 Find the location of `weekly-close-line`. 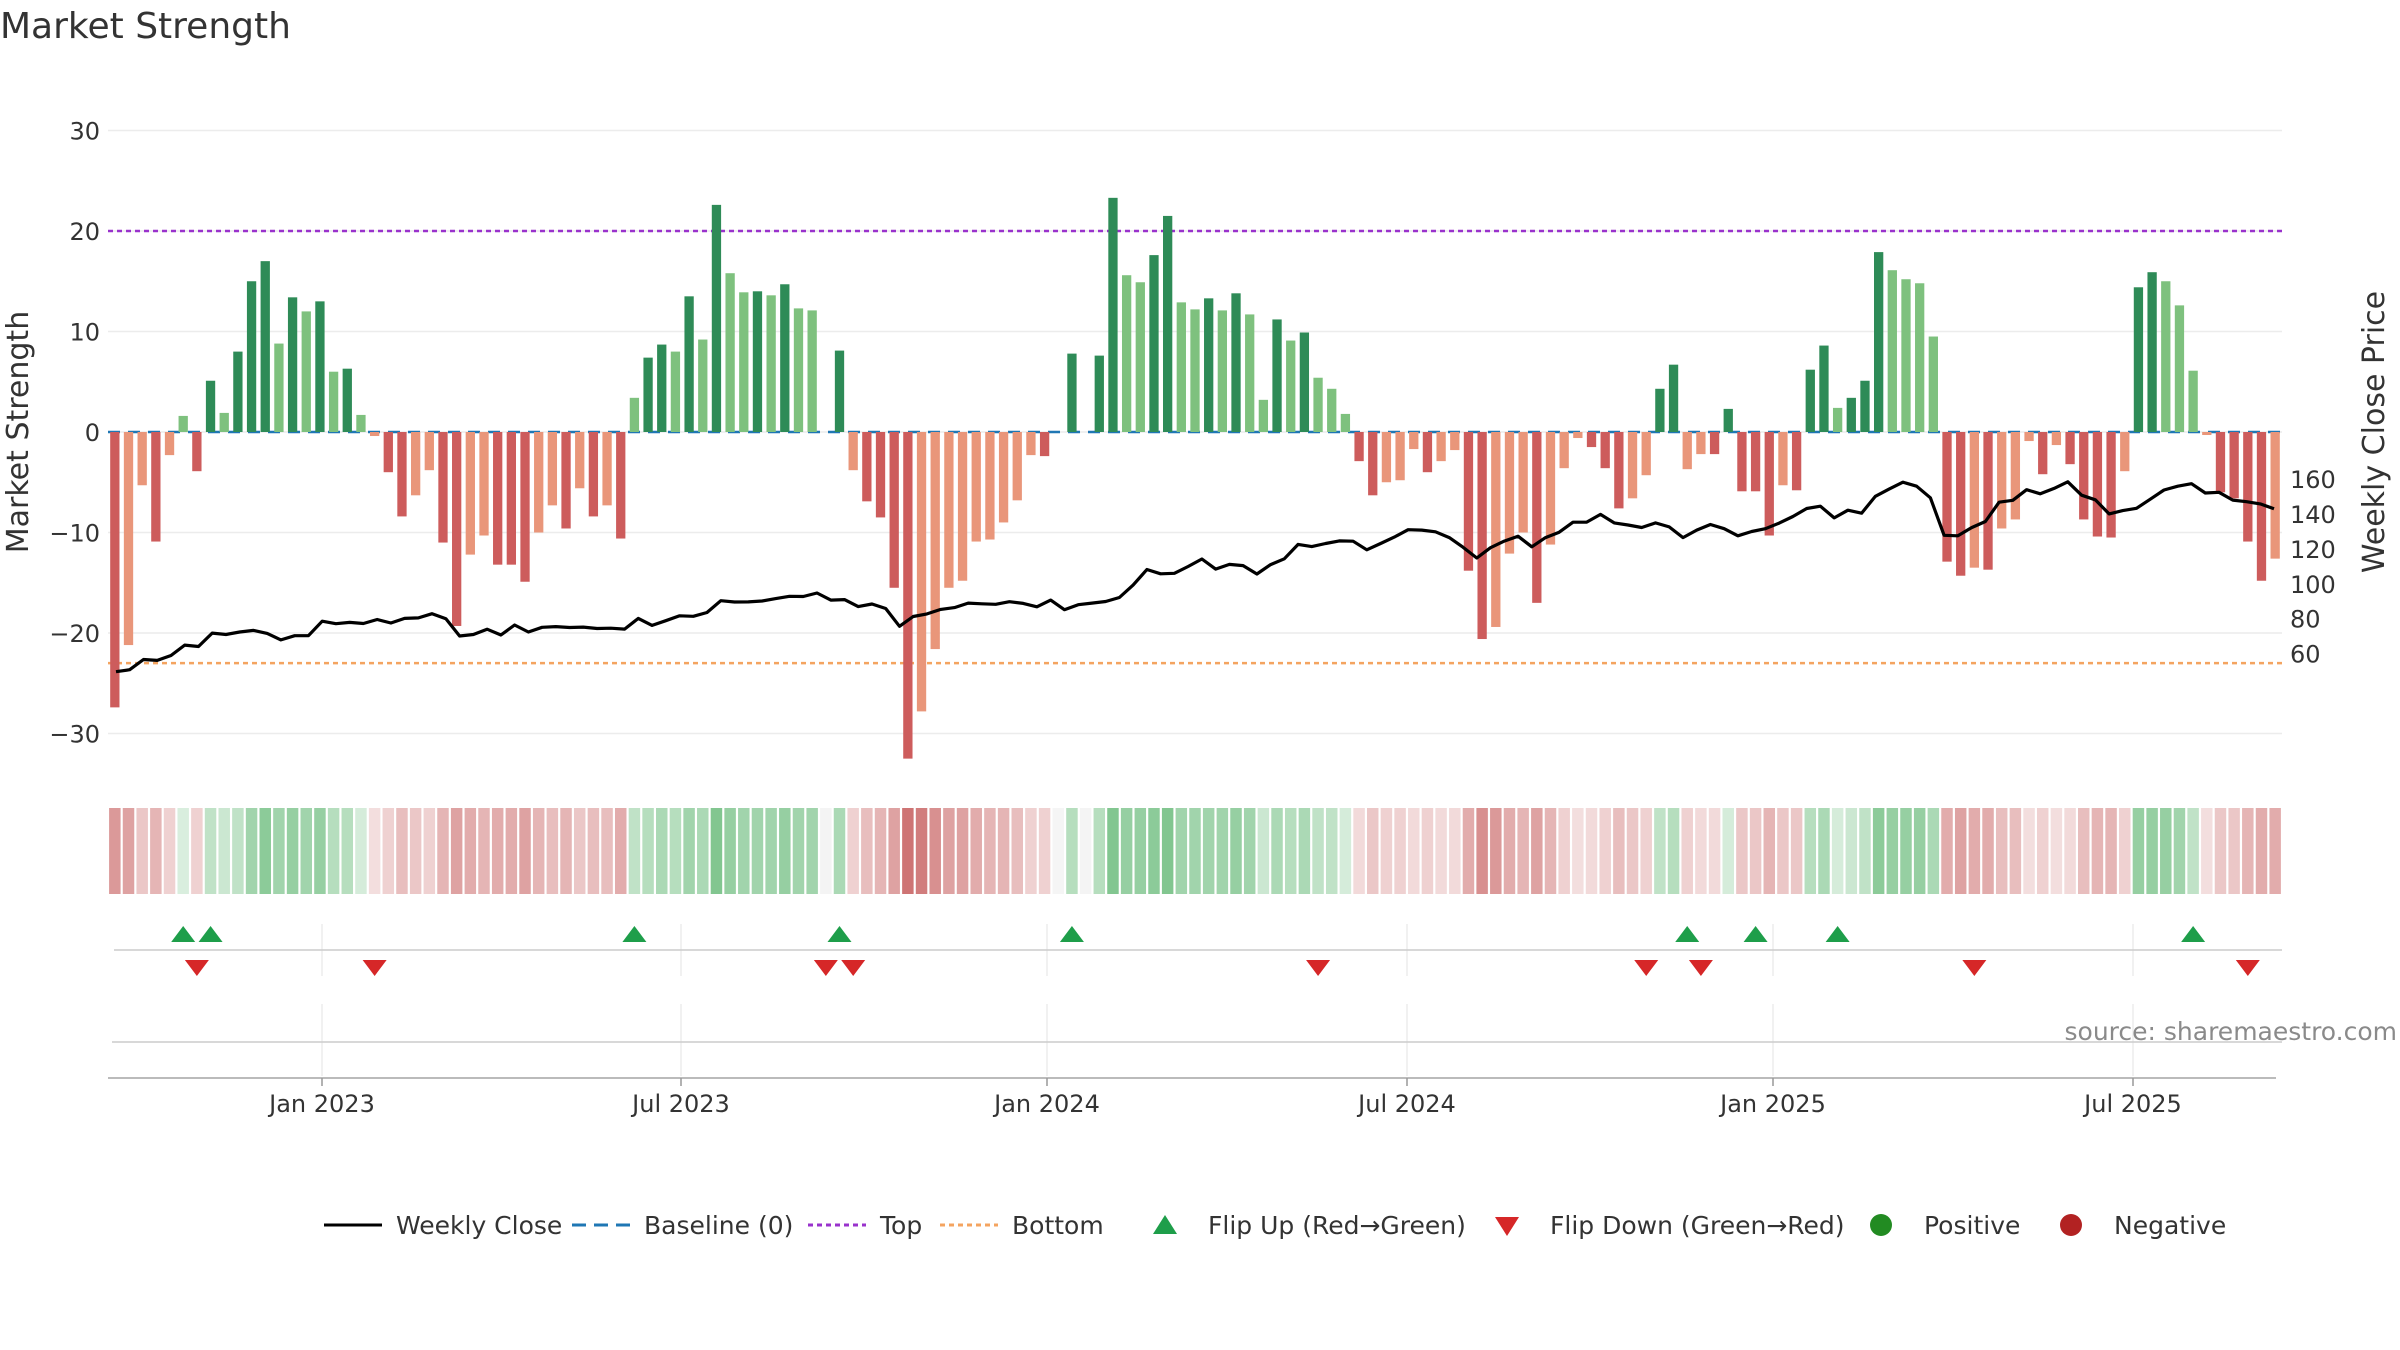

weekly-close-line is located at coordinates (1195, 577).